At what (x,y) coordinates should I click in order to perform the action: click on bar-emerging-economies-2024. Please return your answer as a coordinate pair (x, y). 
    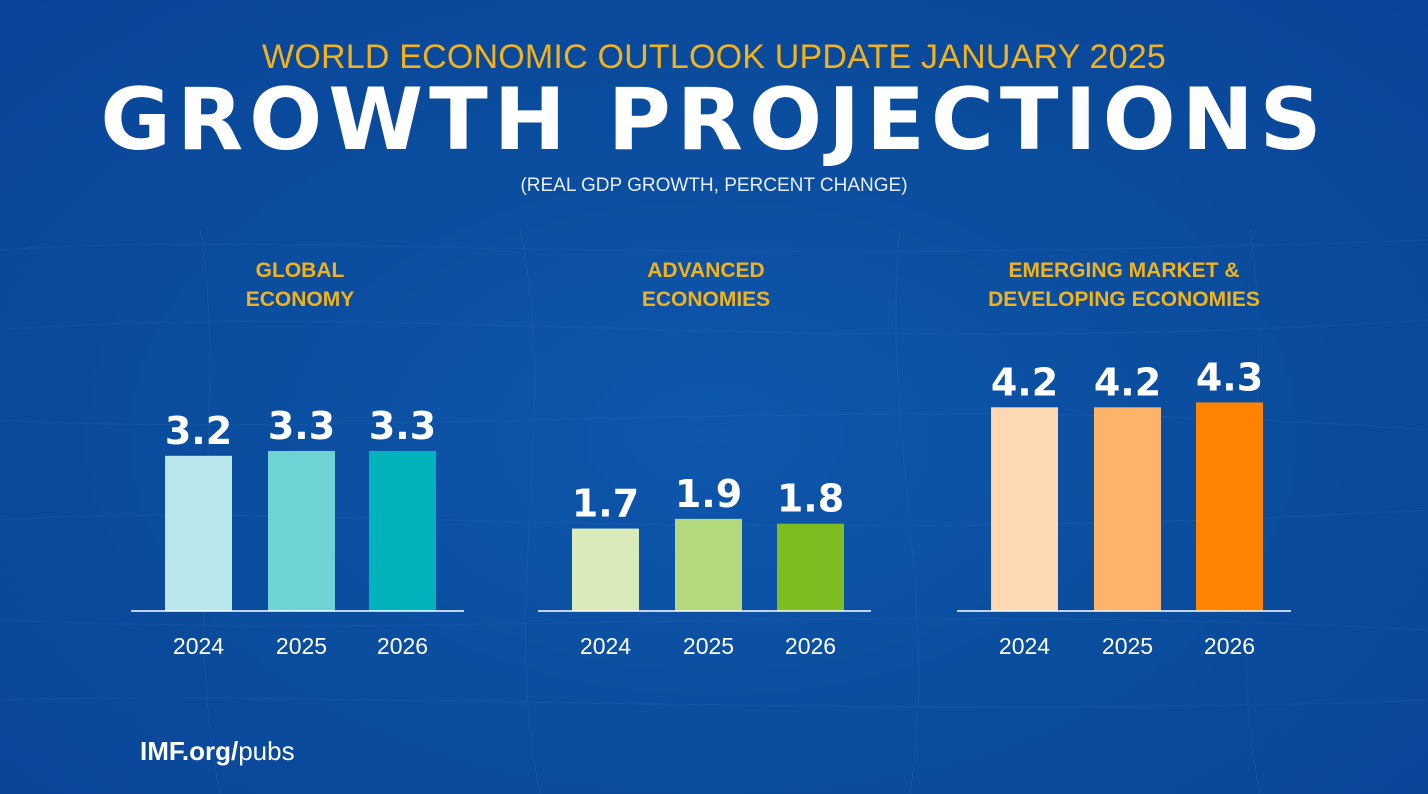
    Looking at the image, I should click on (1024, 509).